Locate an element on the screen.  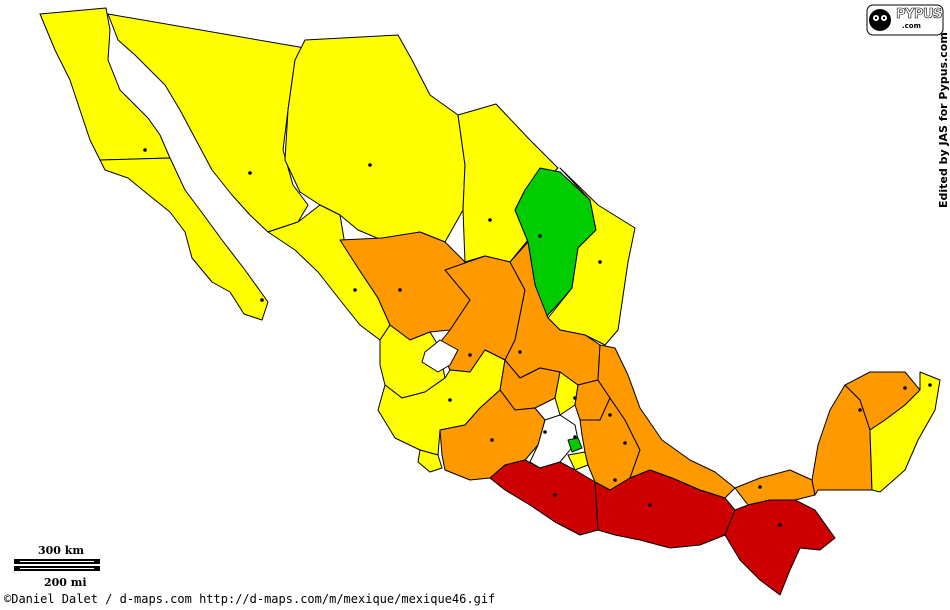
state-baja-california-sur is located at coordinates (184, 239).